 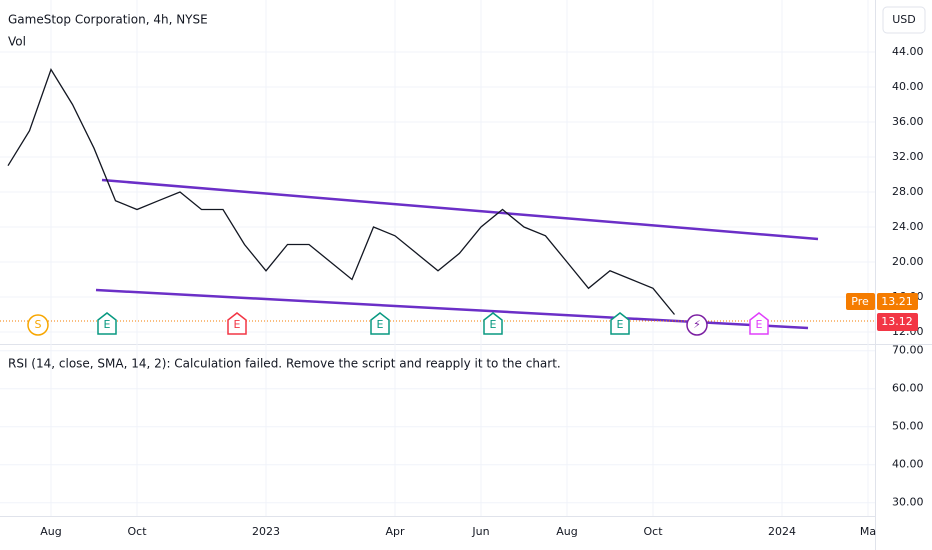 What do you see at coordinates (908, 51) in the screenshot?
I see `y-tick-label: 44.00` at bounding box center [908, 51].